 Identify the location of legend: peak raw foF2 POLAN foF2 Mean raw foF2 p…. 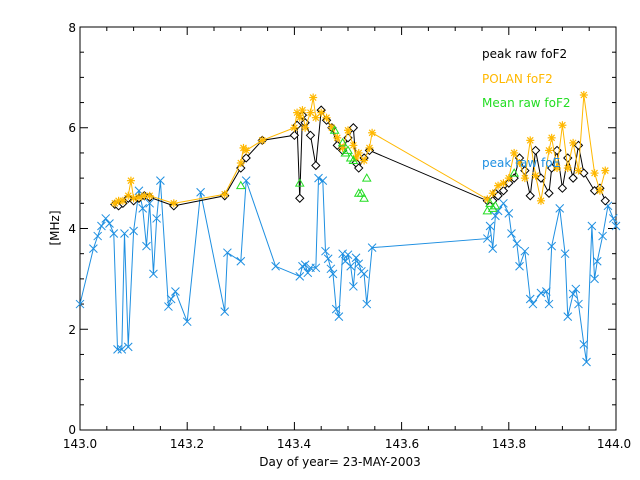
(526, 108).